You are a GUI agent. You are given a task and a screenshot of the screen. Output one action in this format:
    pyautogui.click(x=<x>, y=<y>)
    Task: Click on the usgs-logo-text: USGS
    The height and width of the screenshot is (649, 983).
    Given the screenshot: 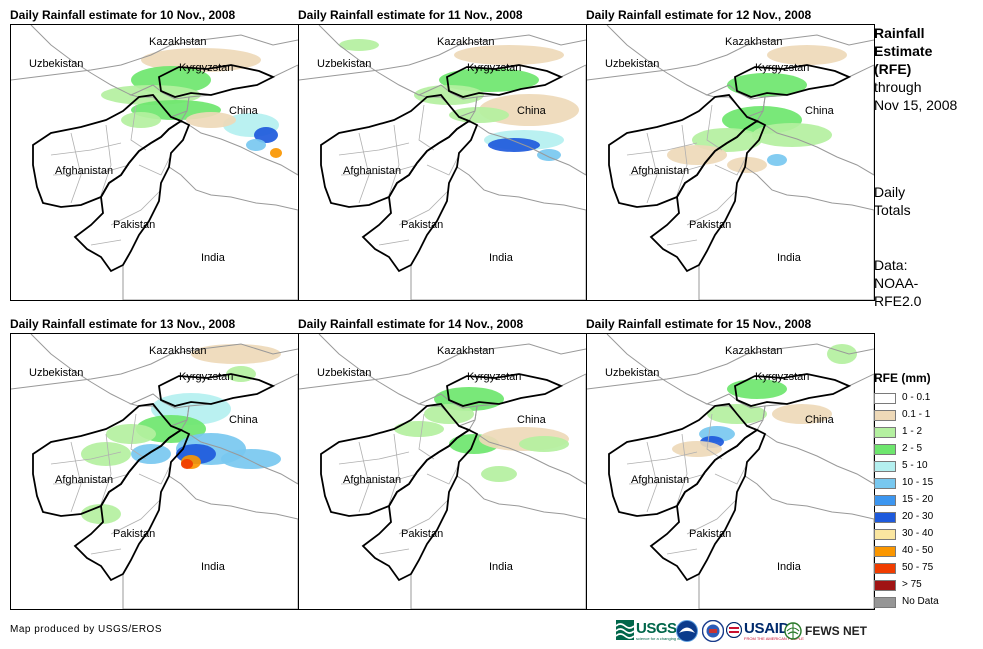 What is the action you would take?
    pyautogui.click(x=656, y=628)
    